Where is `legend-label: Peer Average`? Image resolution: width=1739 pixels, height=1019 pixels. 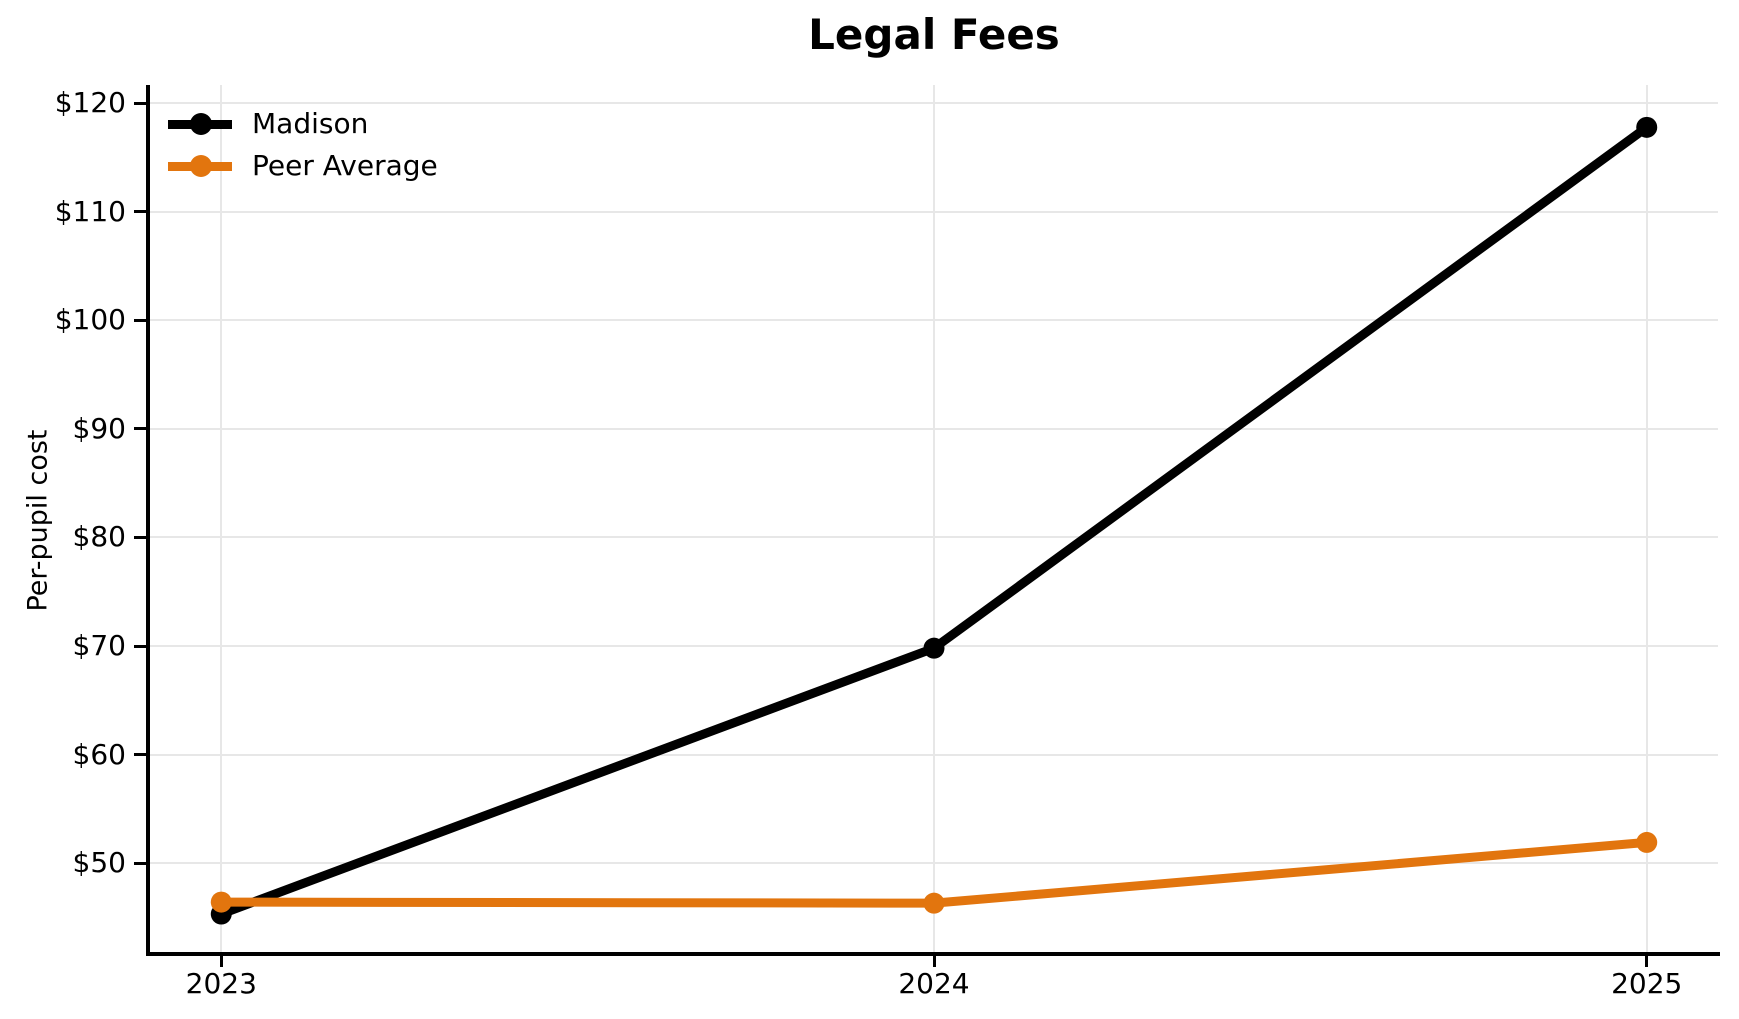 legend-label: Peer Average is located at coordinates (345, 165).